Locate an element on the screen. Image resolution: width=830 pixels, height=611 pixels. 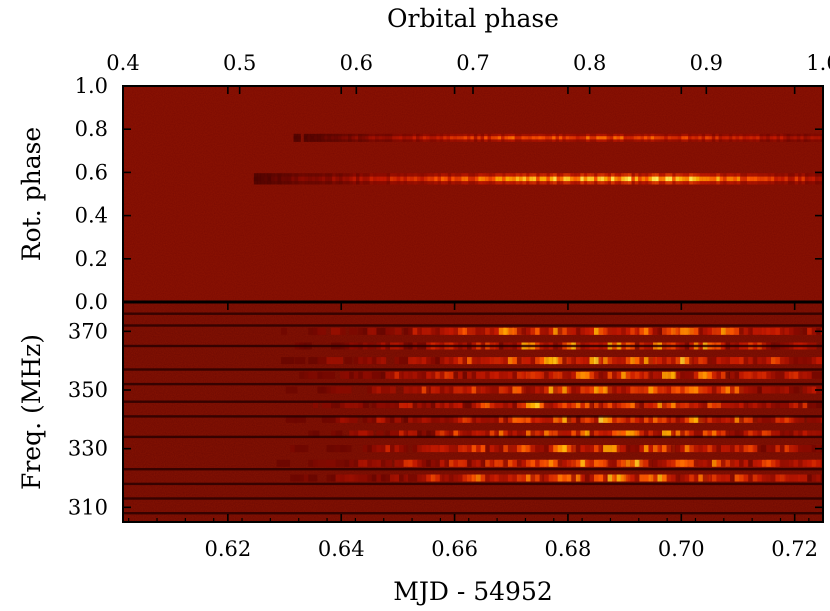
top-panel-ylabel: Rot. phase is located at coordinates (31, 194).